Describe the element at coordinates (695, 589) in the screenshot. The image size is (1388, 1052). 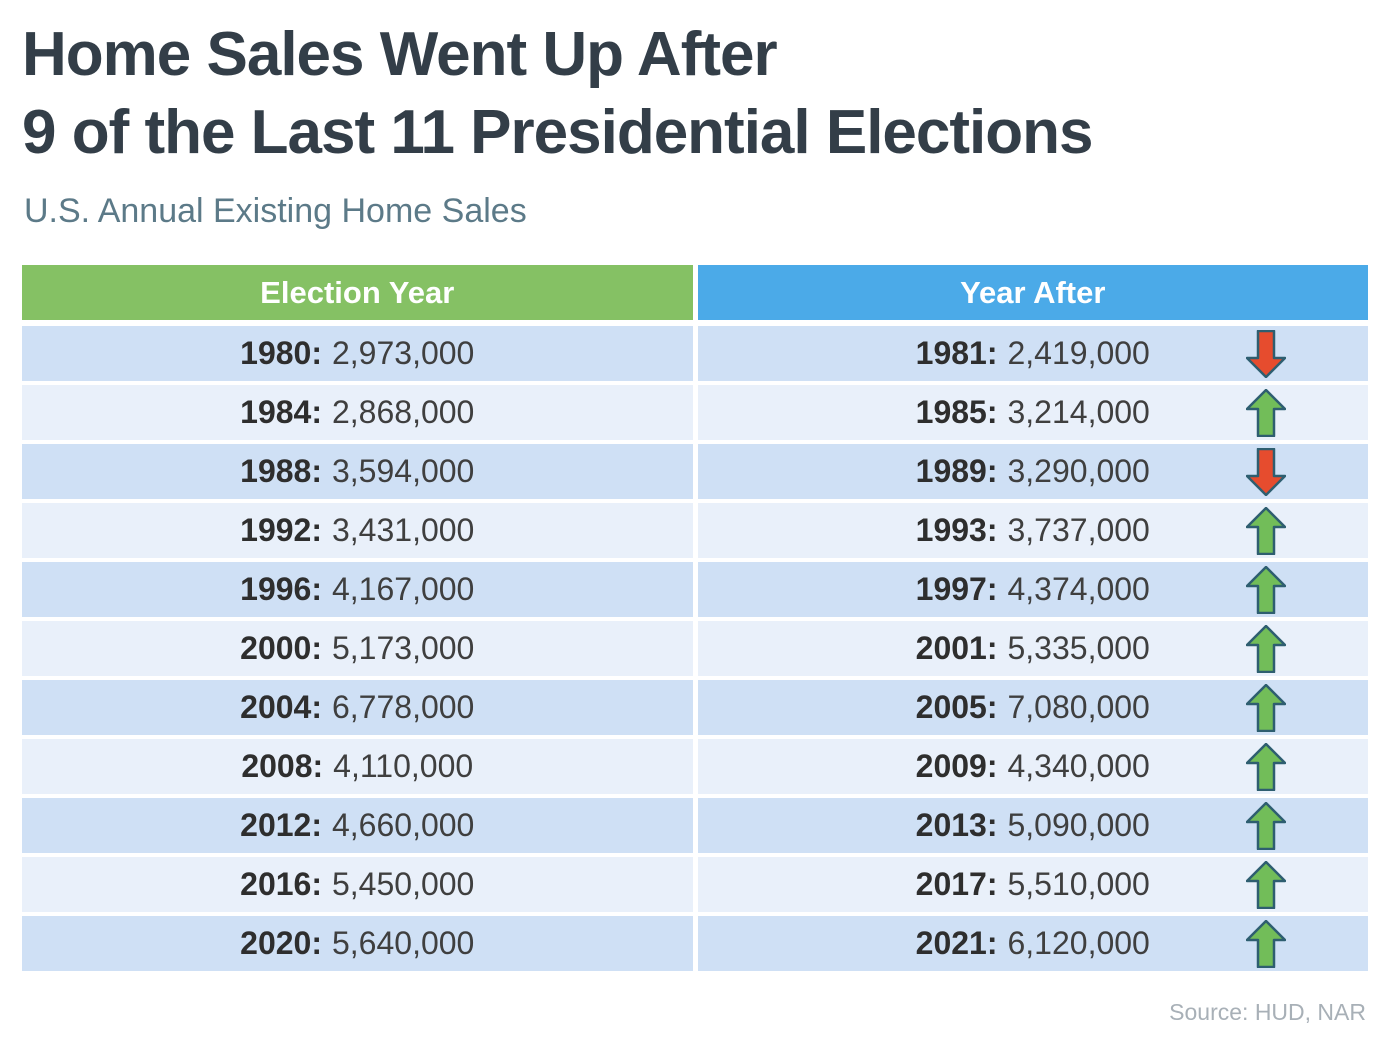
I see `table-row: 1996: 4,167,000 1997: 4,374,000` at that location.